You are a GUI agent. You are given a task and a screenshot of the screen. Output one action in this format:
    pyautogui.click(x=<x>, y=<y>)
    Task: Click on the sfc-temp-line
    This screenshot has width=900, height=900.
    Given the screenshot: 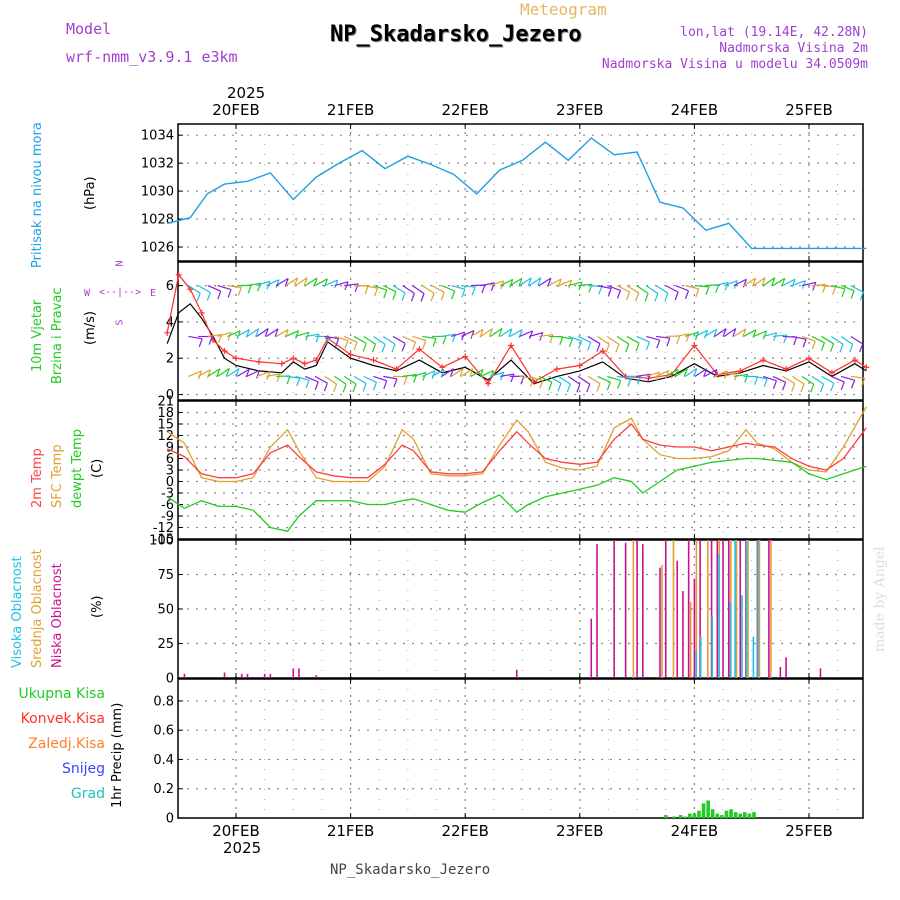 What is the action you would take?
    pyautogui.click(x=516, y=444)
    